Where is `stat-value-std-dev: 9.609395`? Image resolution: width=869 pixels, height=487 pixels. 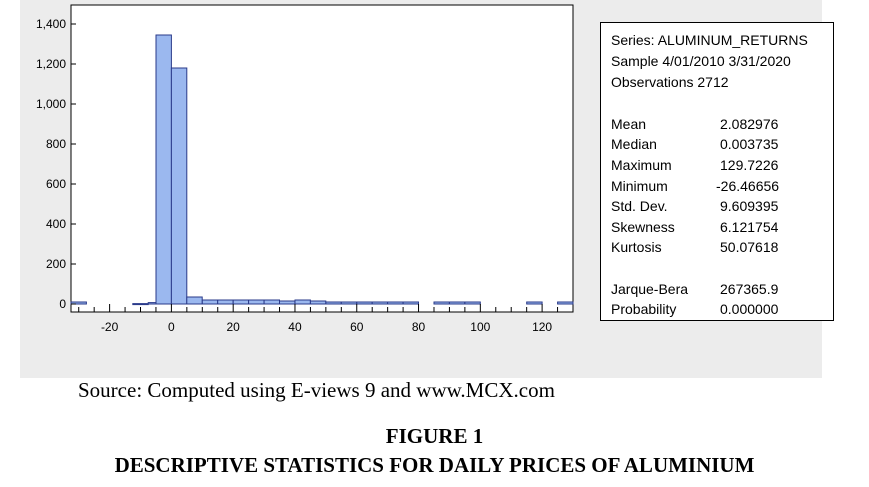
stat-value-std-dev: 9.609395 is located at coordinates (749, 206).